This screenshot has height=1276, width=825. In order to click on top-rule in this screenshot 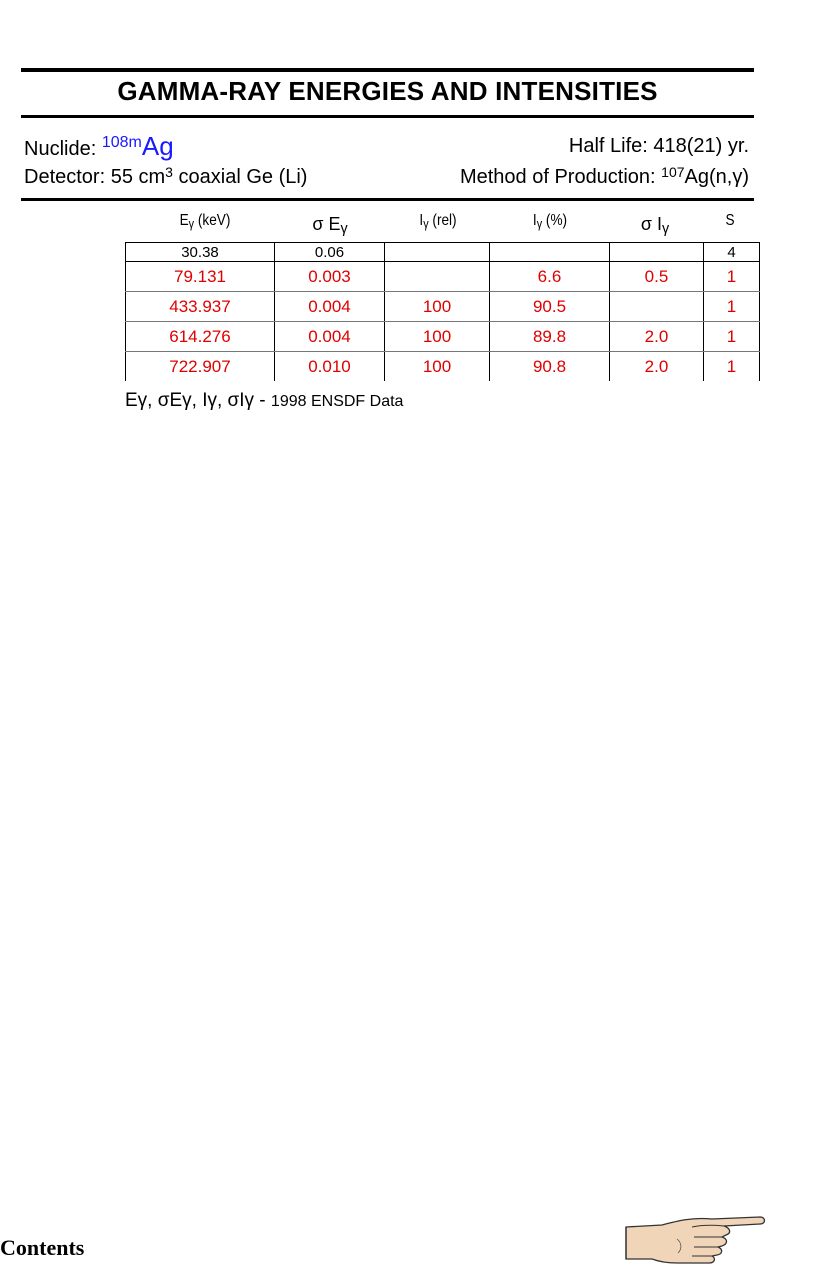, I will do `click(387, 70)`.